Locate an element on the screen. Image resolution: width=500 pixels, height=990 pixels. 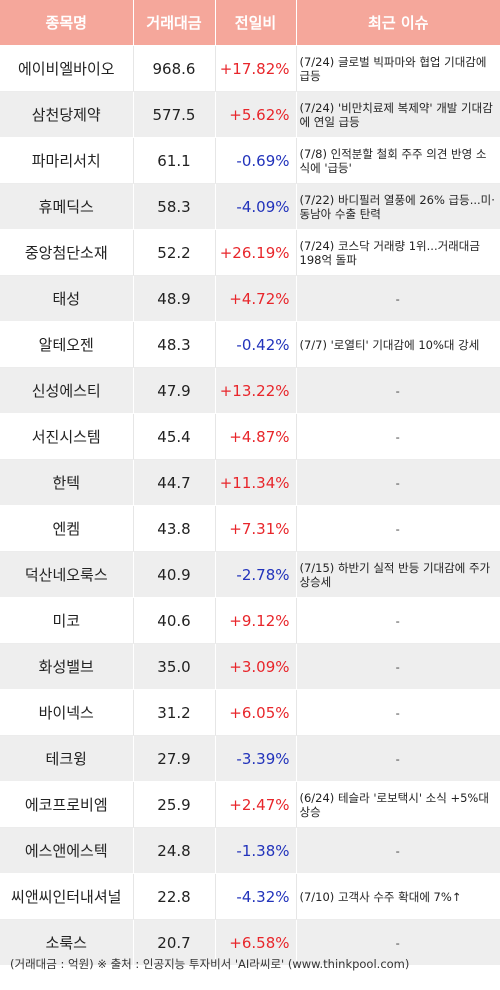
trading-volume: 44.7 is located at coordinates (173, 482).